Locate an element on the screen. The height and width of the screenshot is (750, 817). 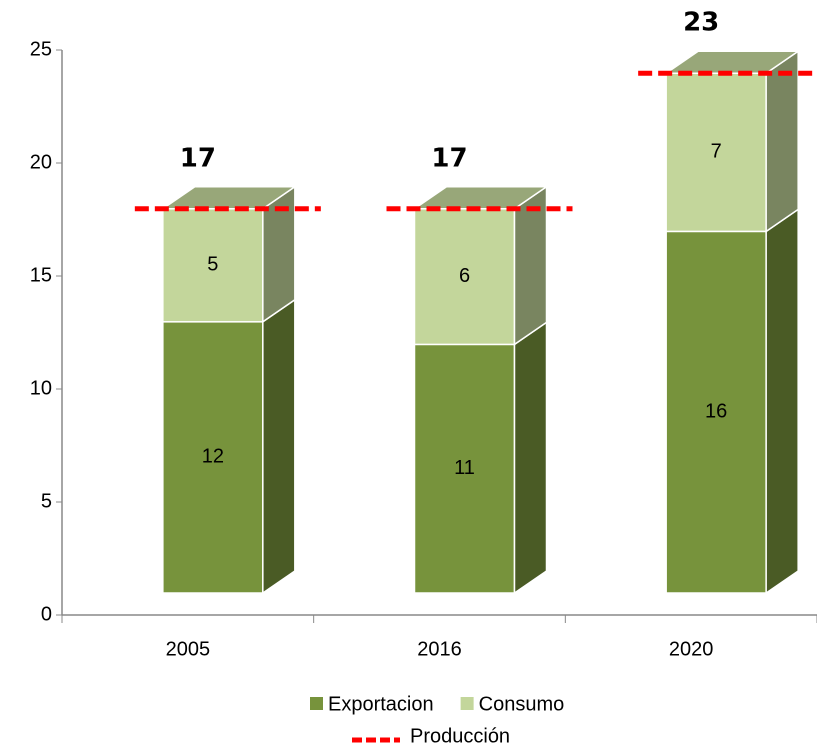
y-tick-label: 0 is located at coordinates (46, 614).